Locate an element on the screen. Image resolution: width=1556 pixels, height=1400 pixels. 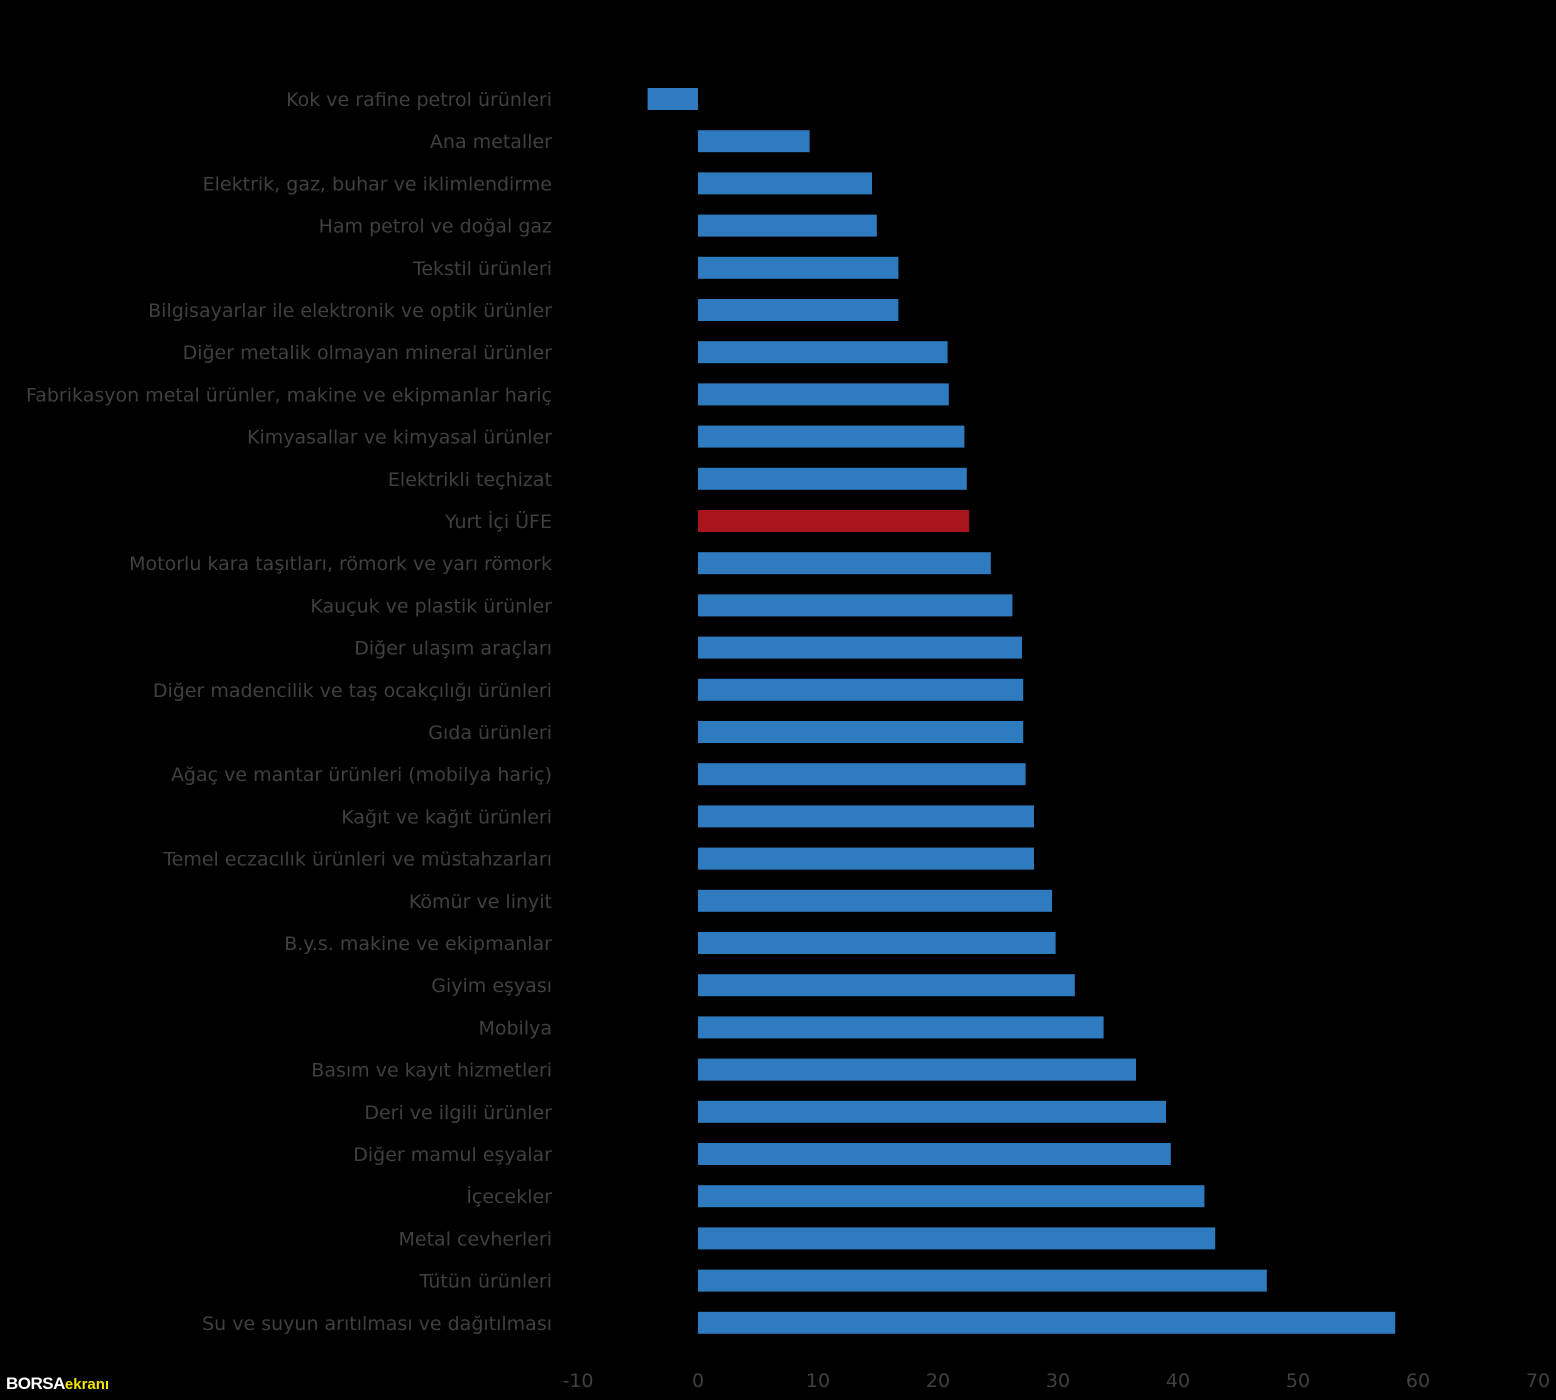
category-label: Ham petrol ve doğal gaz is located at coordinates (435, 227).